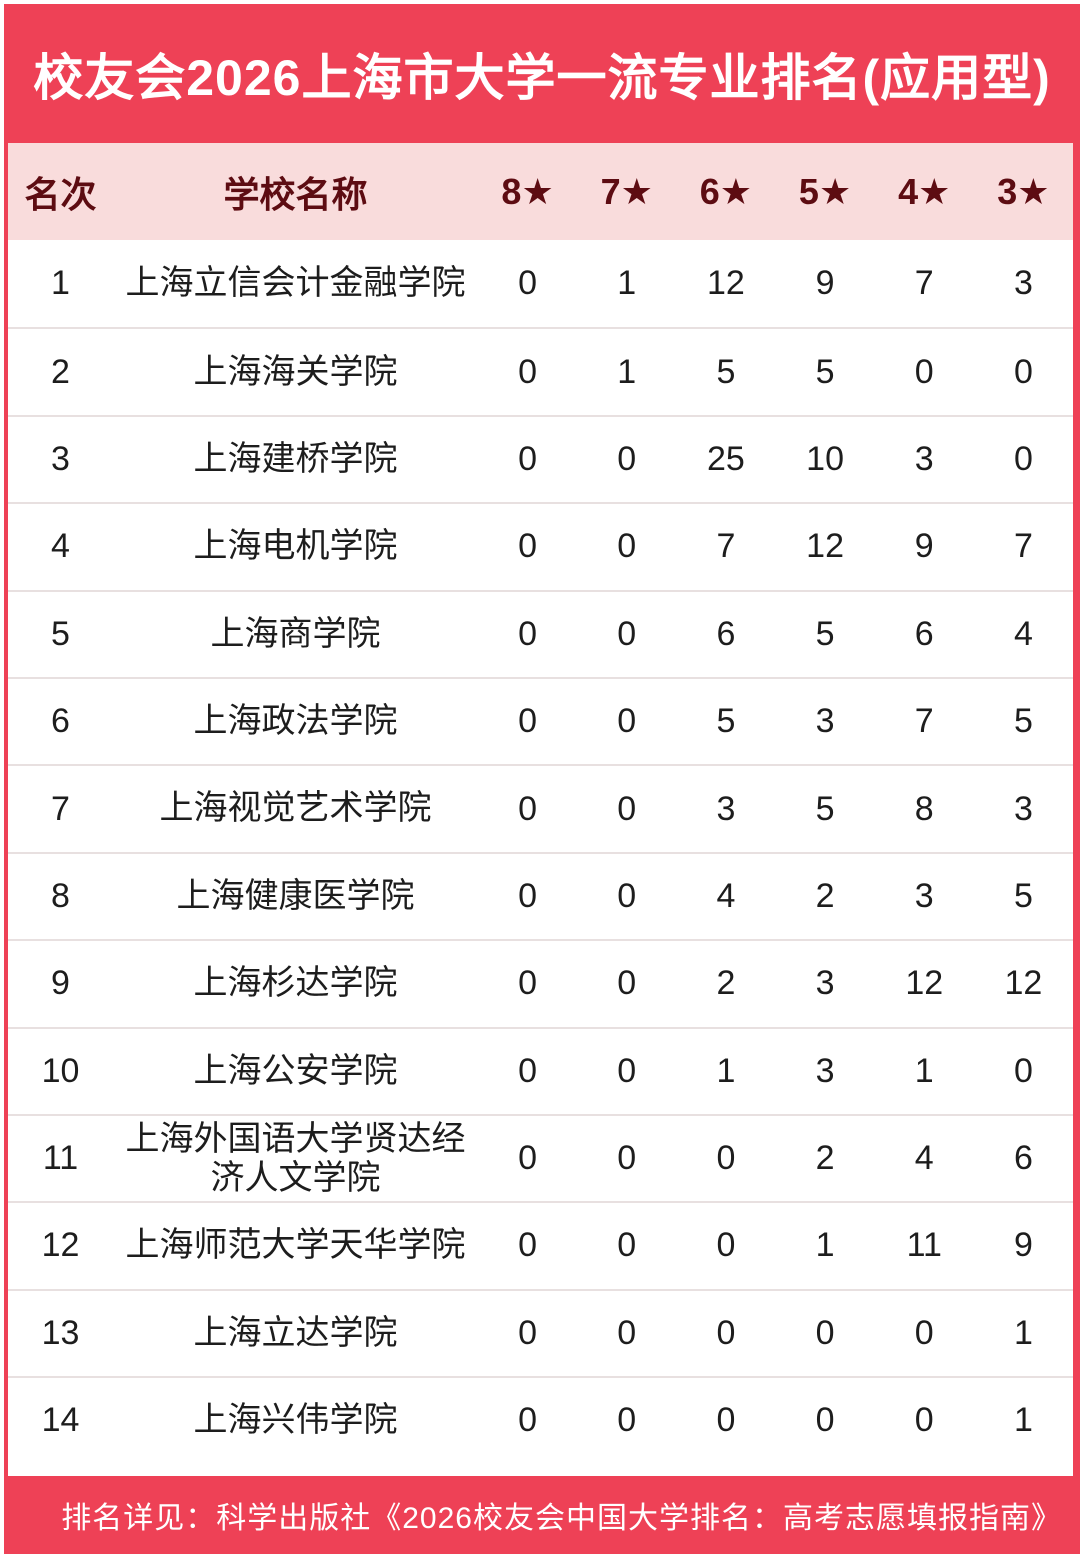 This screenshot has height=1558, width=1080. What do you see at coordinates (540, 895) in the screenshot?
I see `table-row: 8 上海健康医学院 0 0 4 2 3 5` at bounding box center [540, 895].